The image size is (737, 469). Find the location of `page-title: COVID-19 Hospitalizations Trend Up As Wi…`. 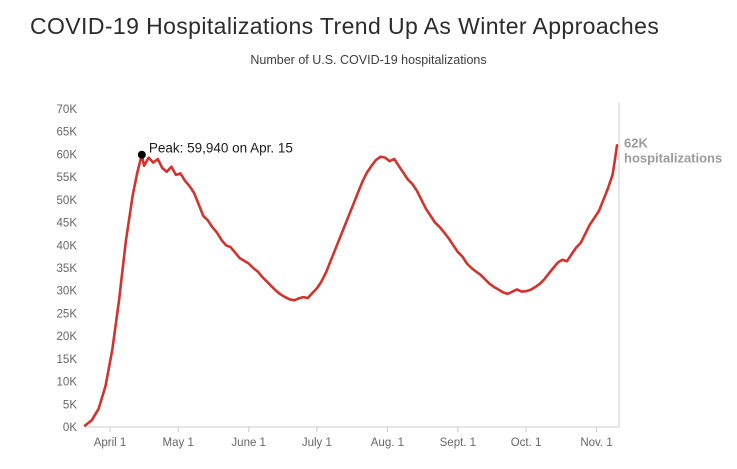

page-title: COVID-19 Hospitalizations Trend Up As Wi… is located at coordinates (345, 26).